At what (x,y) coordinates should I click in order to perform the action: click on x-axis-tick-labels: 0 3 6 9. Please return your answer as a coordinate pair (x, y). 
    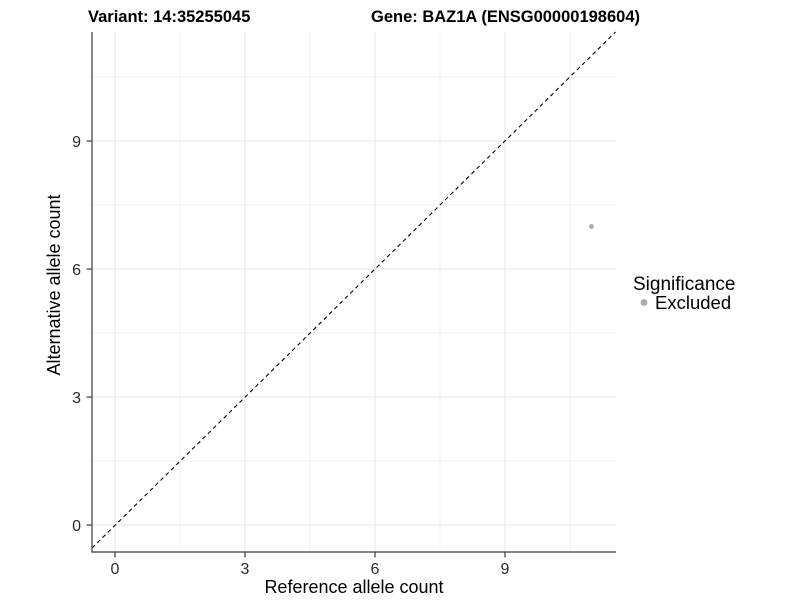
    Looking at the image, I should click on (310, 569).